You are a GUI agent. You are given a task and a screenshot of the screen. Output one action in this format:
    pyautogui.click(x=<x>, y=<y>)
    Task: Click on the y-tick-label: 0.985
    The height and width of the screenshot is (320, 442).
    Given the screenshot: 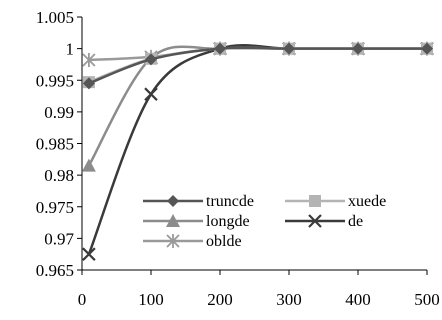 What is the action you would take?
    pyautogui.click(x=55, y=144)
    